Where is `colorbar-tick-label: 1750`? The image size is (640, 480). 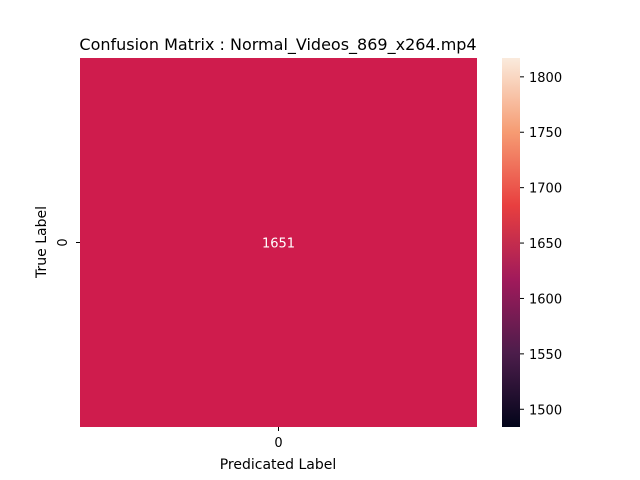
colorbar-tick-label: 1750 is located at coordinates (545, 133).